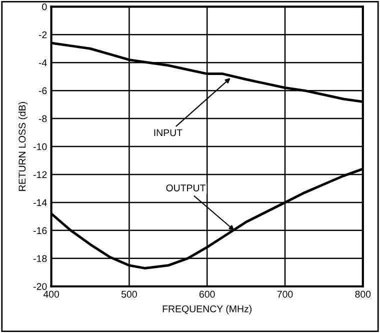  What do you see at coordinates (207, 309) in the screenshot?
I see `x-axis-title: FREQUENCY (MHz)` at bounding box center [207, 309].